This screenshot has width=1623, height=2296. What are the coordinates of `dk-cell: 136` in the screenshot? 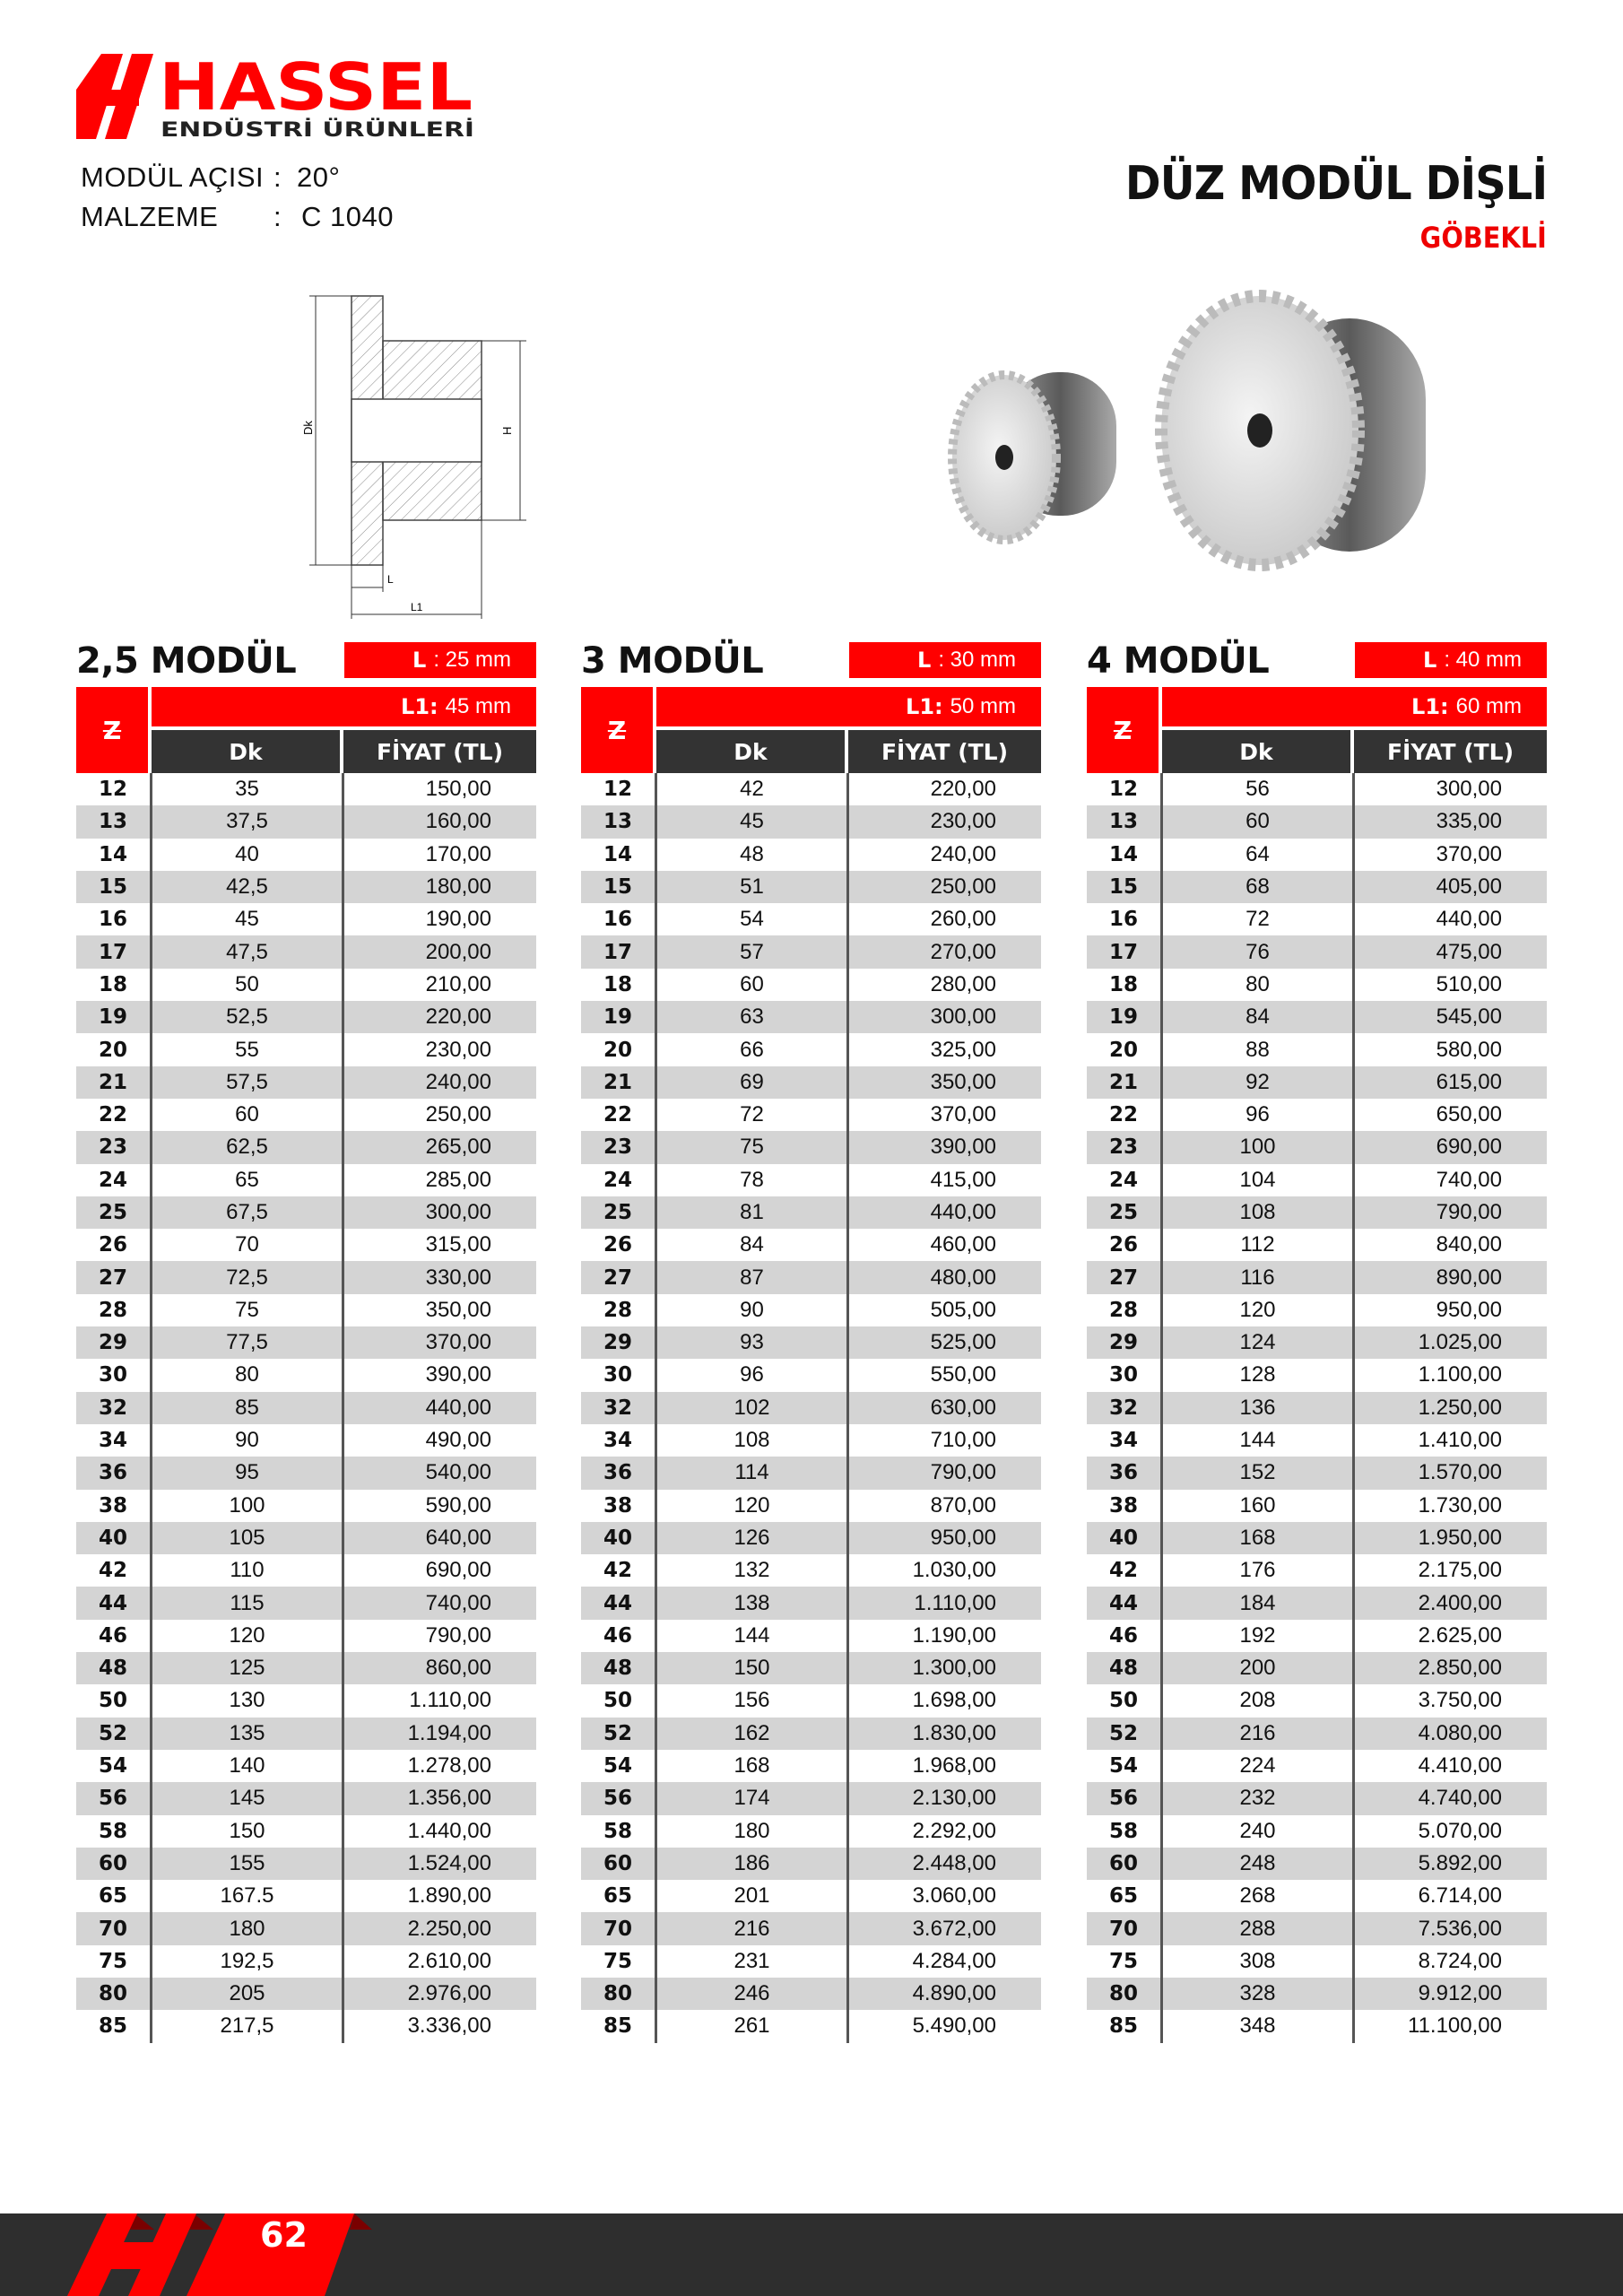 It's located at (1256, 1407).